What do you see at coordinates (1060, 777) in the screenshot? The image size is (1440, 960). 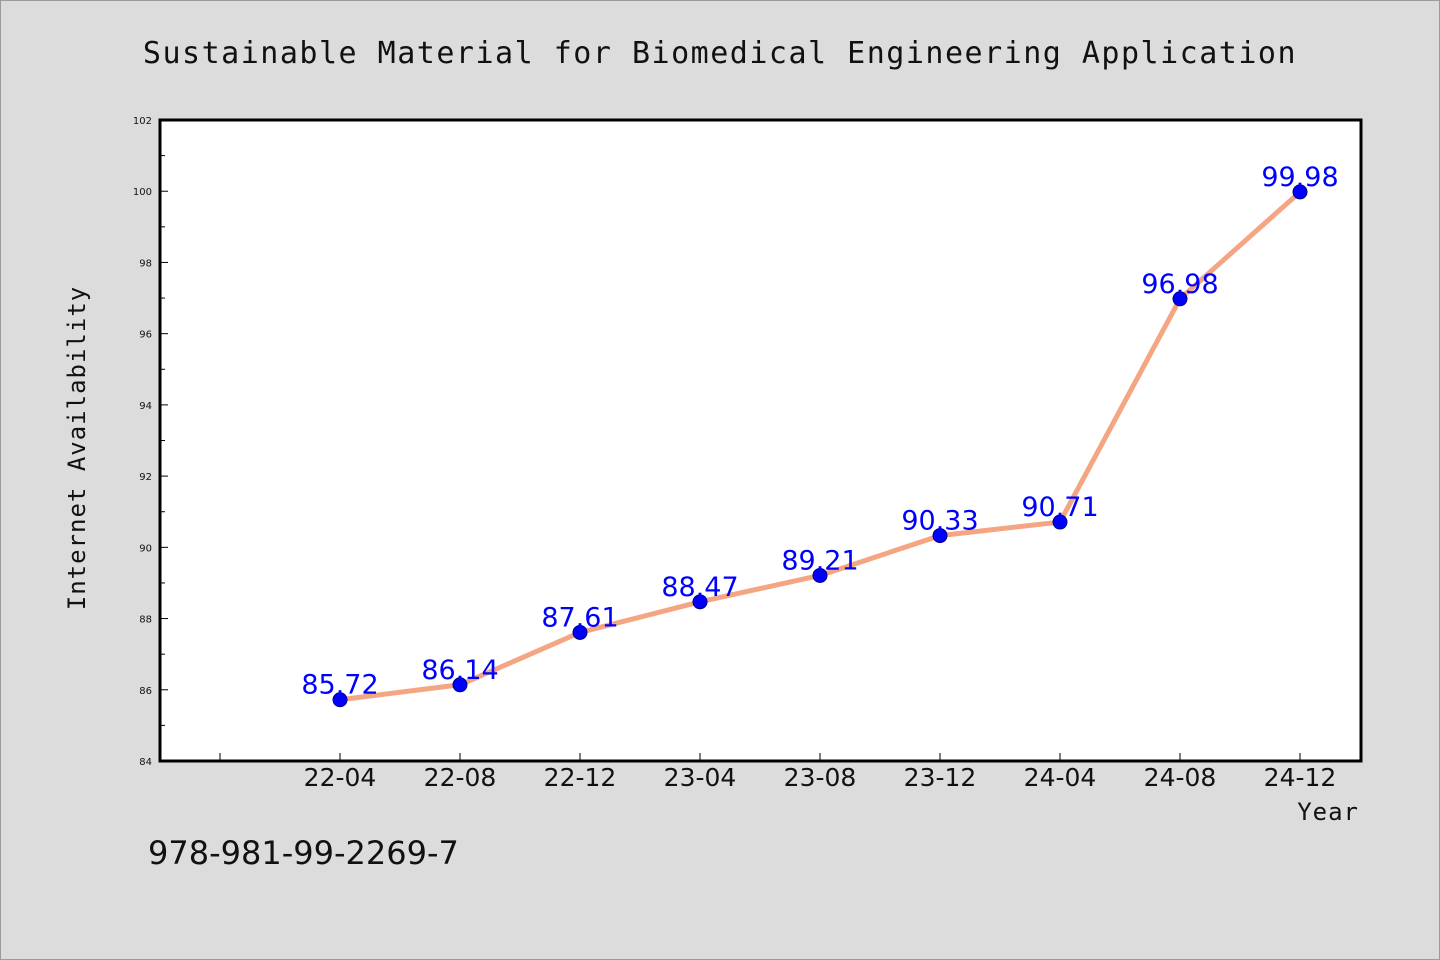 I see `x-tick-label: 24-04` at bounding box center [1060, 777].